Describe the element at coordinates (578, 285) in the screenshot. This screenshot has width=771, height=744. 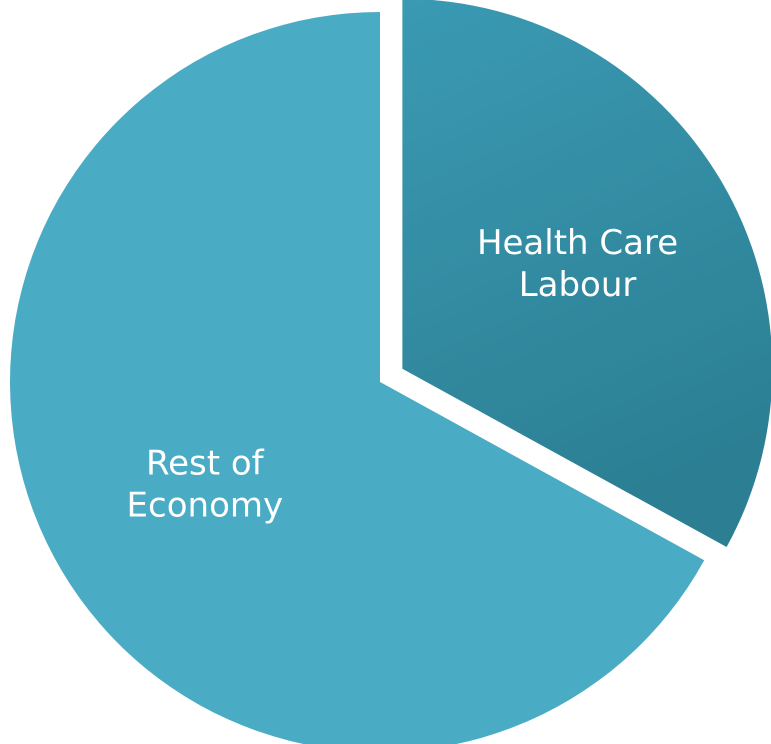
I see `pie-slice-label-line: Labour` at that location.